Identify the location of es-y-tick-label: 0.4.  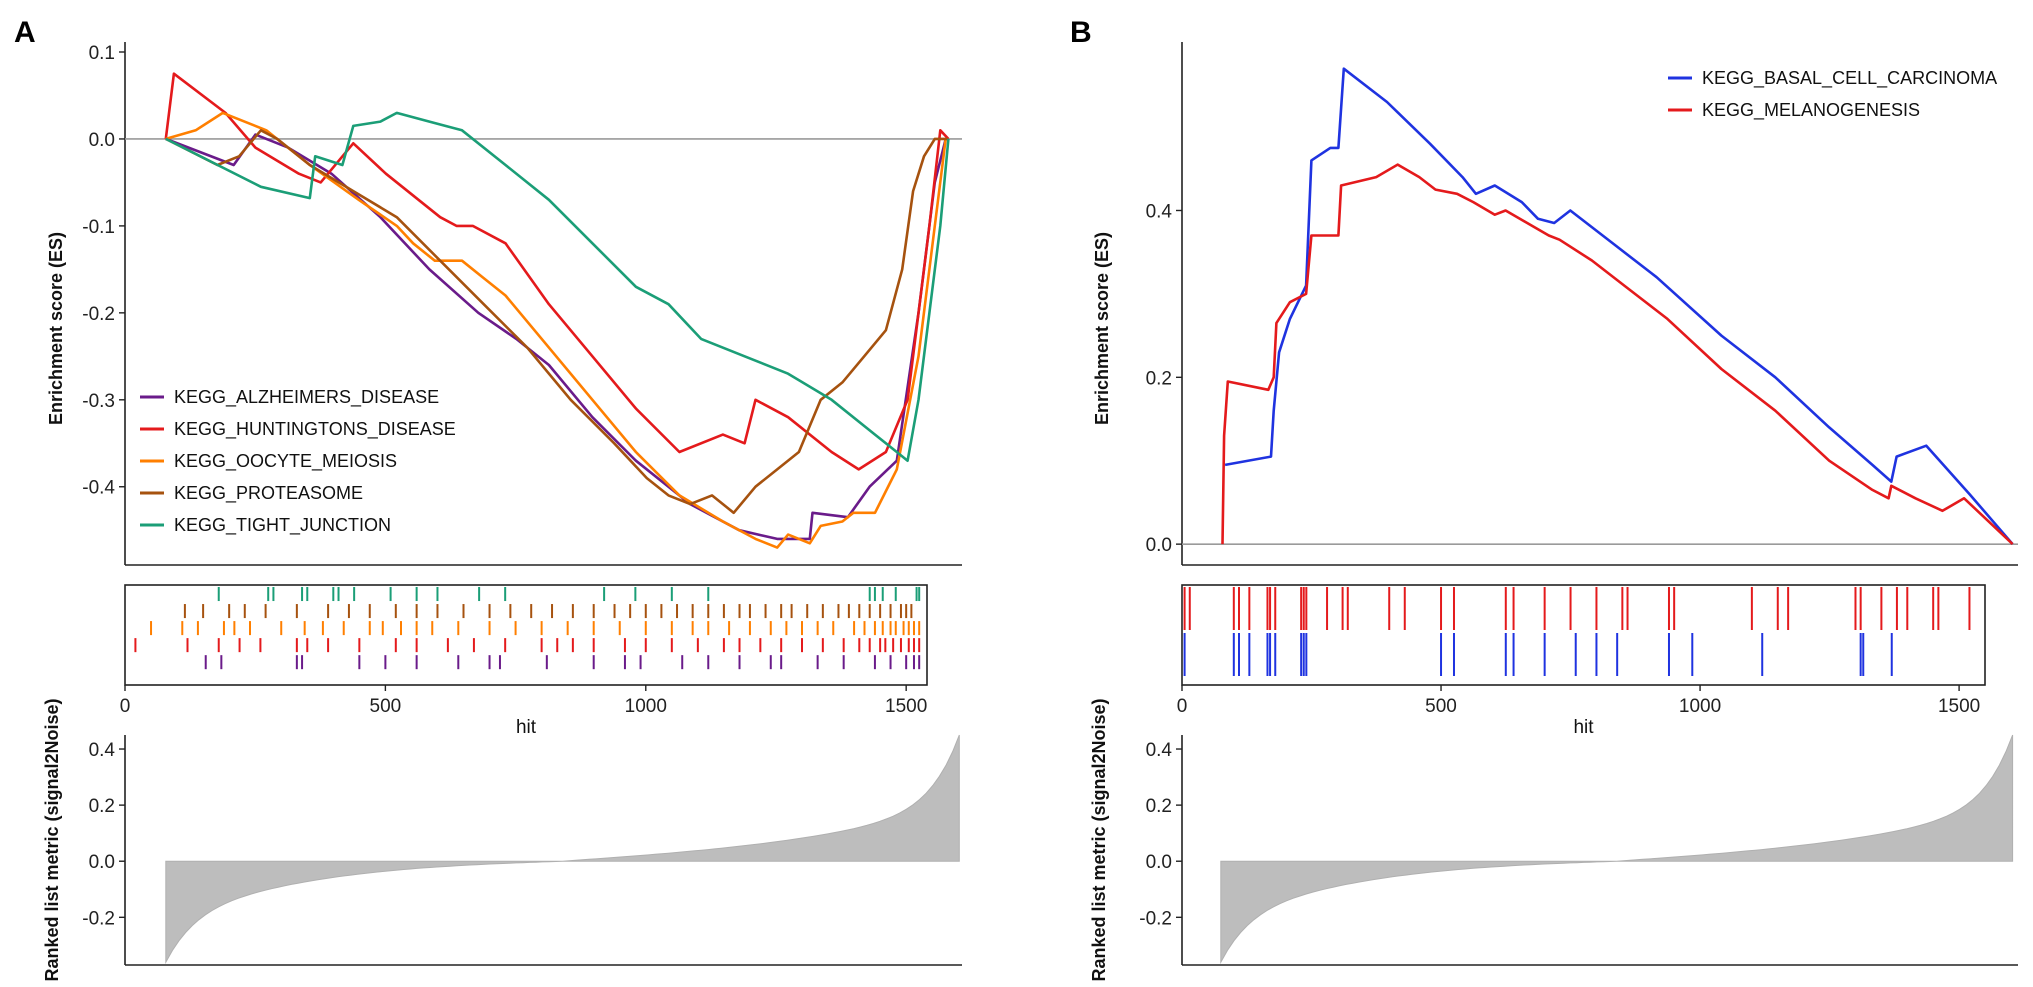
(1159, 211).